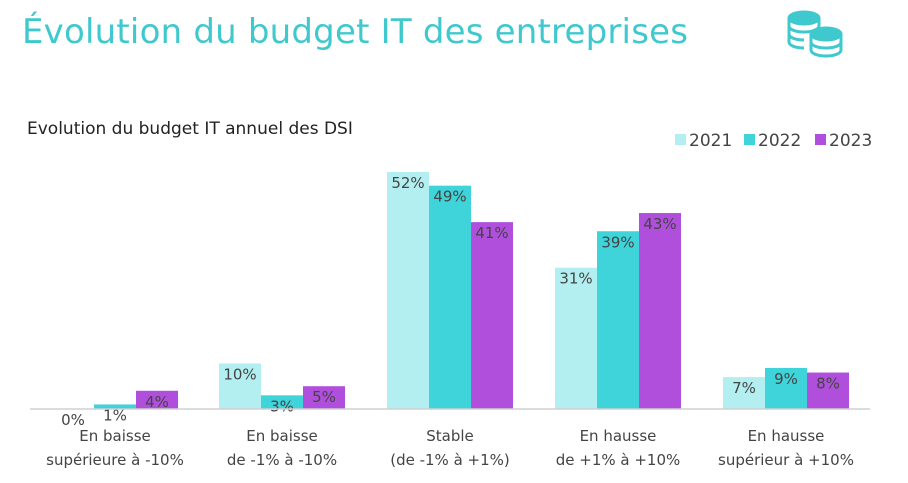 This screenshot has height=483, width=908. What do you see at coordinates (779, 141) in the screenshot?
I see `legend-label-2022: 2022` at bounding box center [779, 141].